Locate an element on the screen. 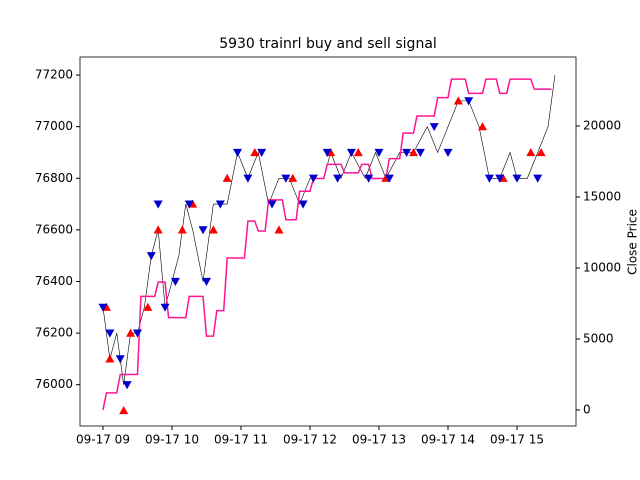  y-tick-label: 76400 is located at coordinates (54, 281).